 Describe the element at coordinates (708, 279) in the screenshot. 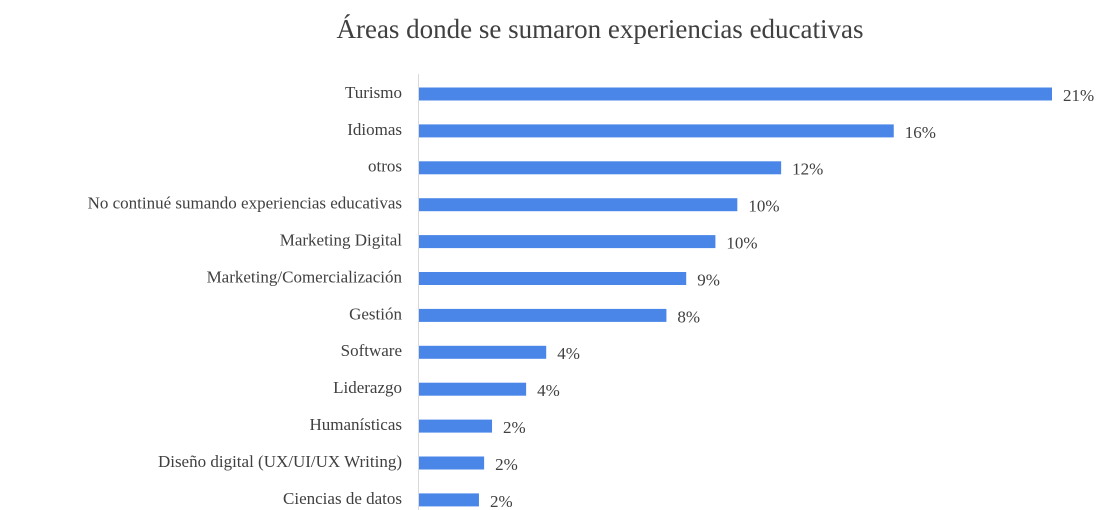

I see `data-label: 9%` at that location.